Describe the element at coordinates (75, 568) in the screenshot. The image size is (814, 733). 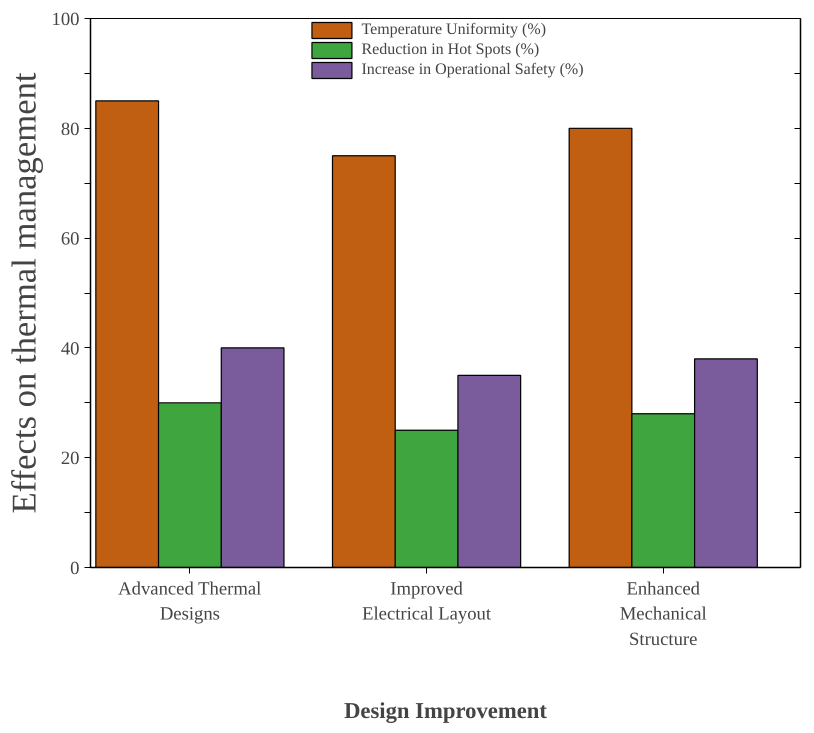
I see `y-tick-label: 0` at that location.